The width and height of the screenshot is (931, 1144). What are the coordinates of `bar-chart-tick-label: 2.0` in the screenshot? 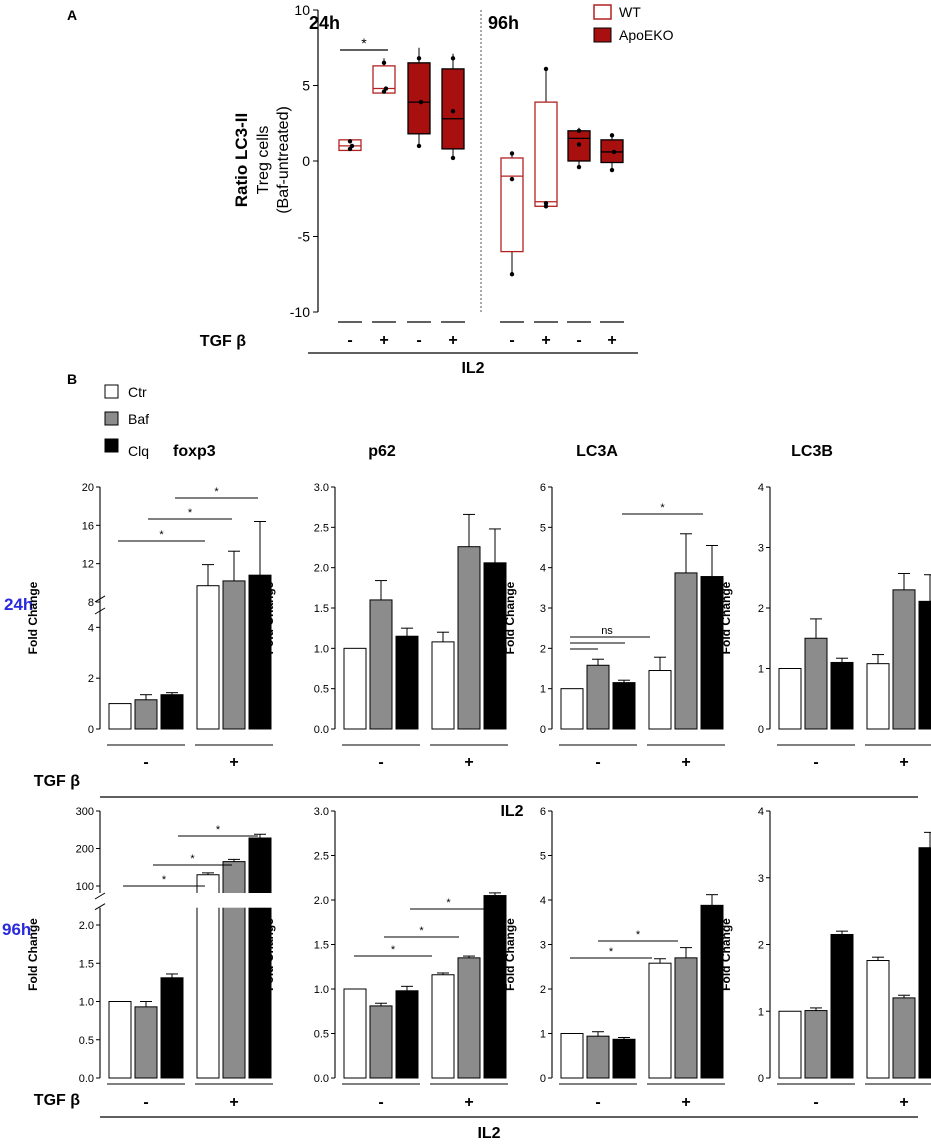 It's located at (321, 569).